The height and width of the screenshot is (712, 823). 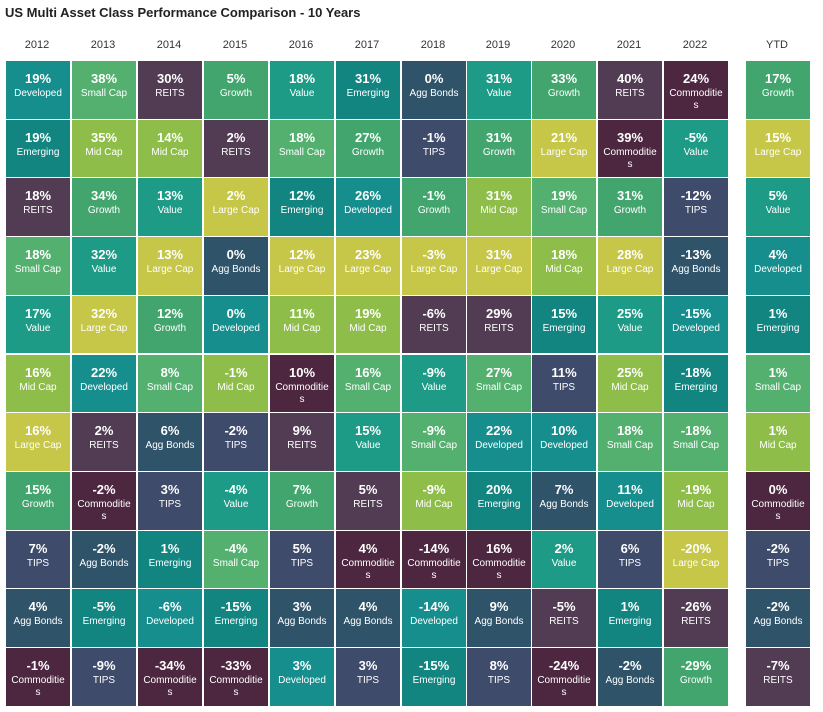 I want to click on return-value: -9%, so click(x=434, y=372).